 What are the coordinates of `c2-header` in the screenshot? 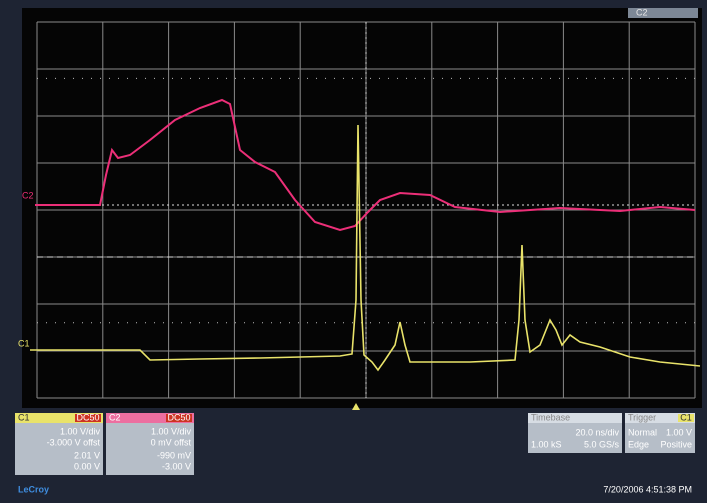 It's located at (150, 418).